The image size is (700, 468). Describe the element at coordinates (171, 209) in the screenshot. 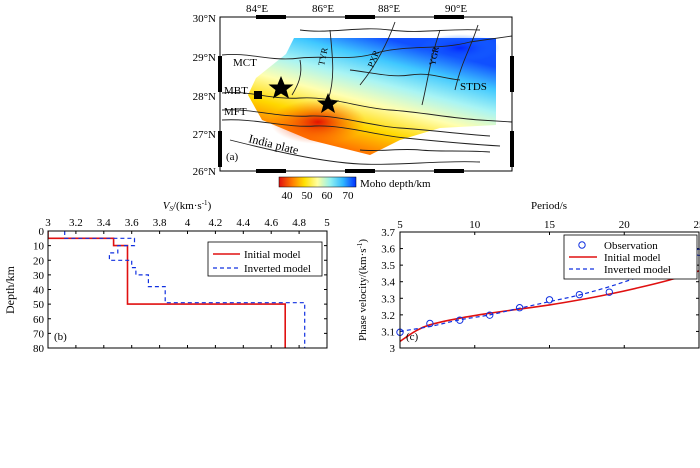

I see `panel-b-xlabel-sub: S` at that location.